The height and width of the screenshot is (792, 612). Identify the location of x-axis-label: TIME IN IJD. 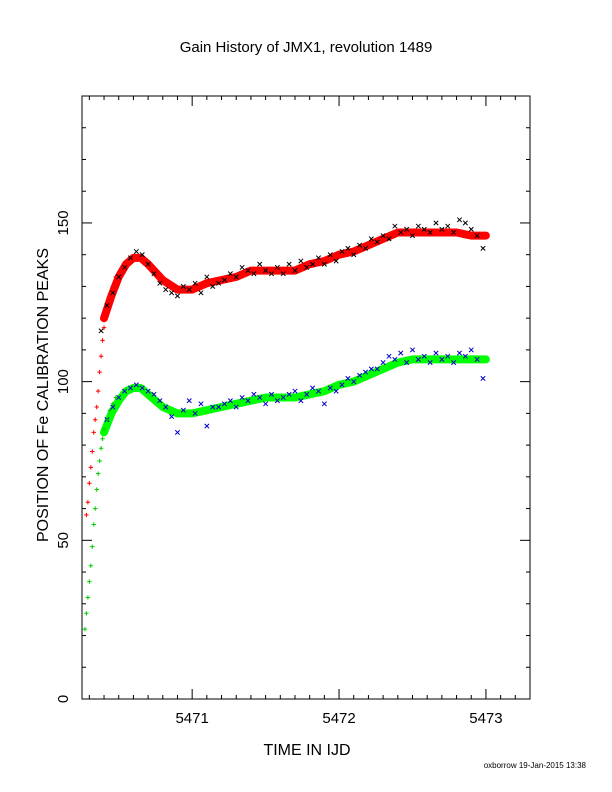
(306, 750).